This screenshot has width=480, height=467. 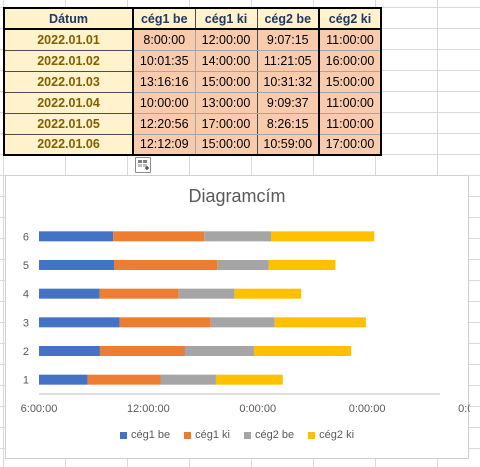 I want to click on x-tick-label: 6:00:00, so click(x=39, y=409).